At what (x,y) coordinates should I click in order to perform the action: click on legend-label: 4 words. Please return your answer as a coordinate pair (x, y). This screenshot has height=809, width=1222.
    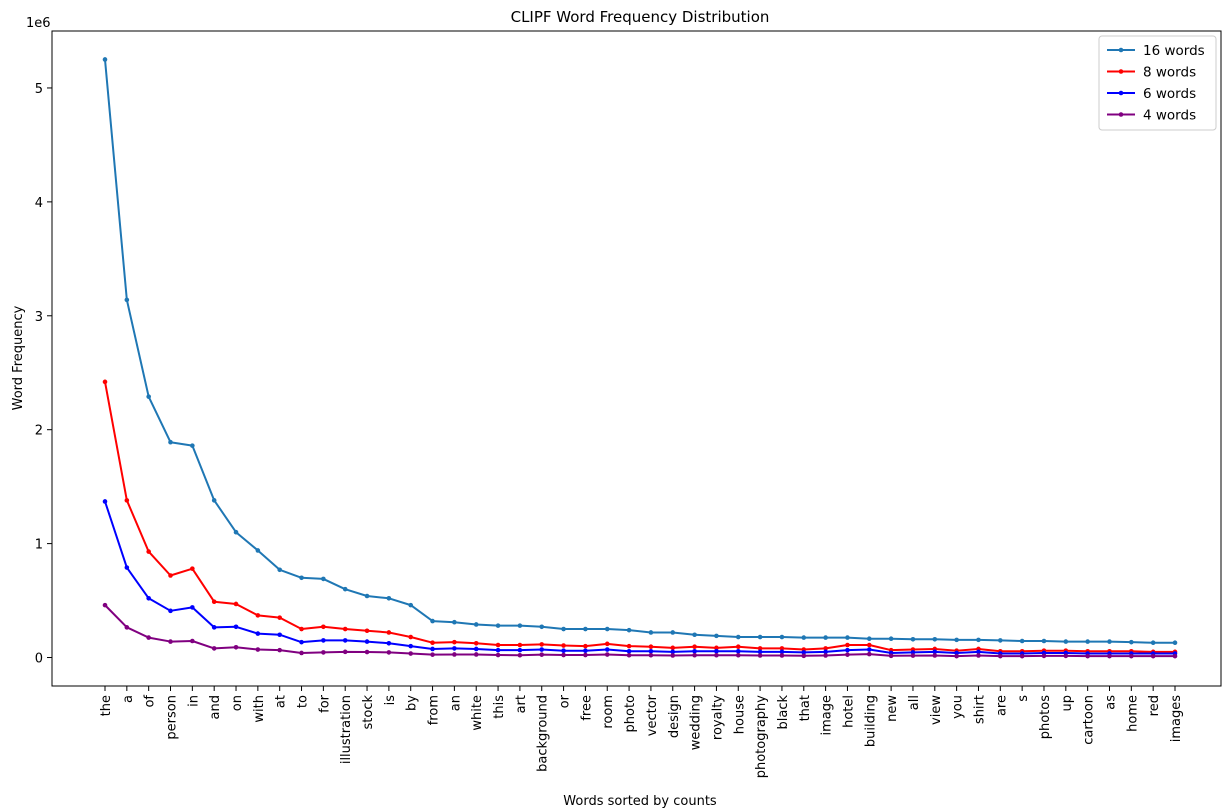
    Looking at the image, I should click on (1169, 116).